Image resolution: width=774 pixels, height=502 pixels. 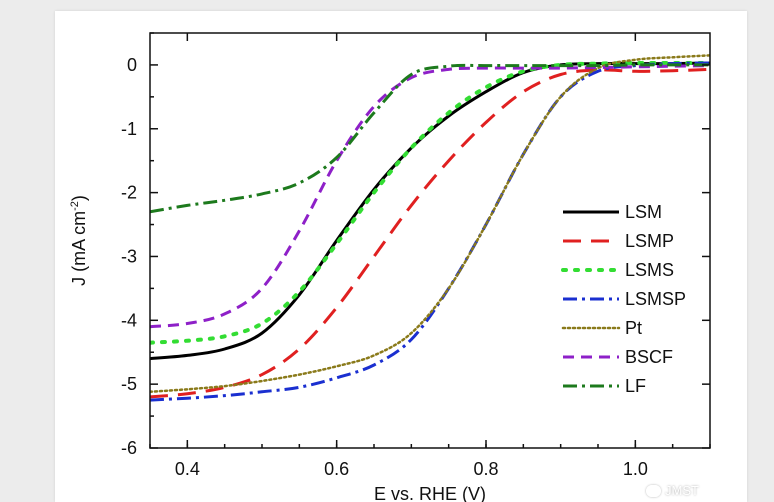 What do you see at coordinates (129, 193) in the screenshot?
I see `y-tick-label: -2` at bounding box center [129, 193].